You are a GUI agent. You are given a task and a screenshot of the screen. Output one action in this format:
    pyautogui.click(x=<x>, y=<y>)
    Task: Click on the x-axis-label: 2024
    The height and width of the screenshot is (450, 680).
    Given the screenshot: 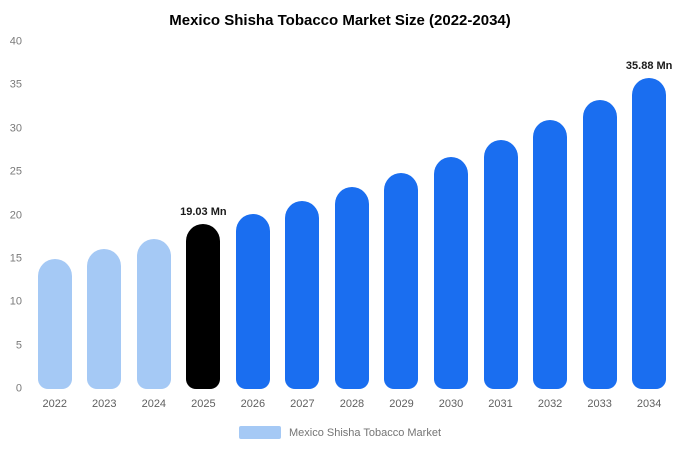 What is the action you would take?
    pyautogui.click(x=154, y=404)
    